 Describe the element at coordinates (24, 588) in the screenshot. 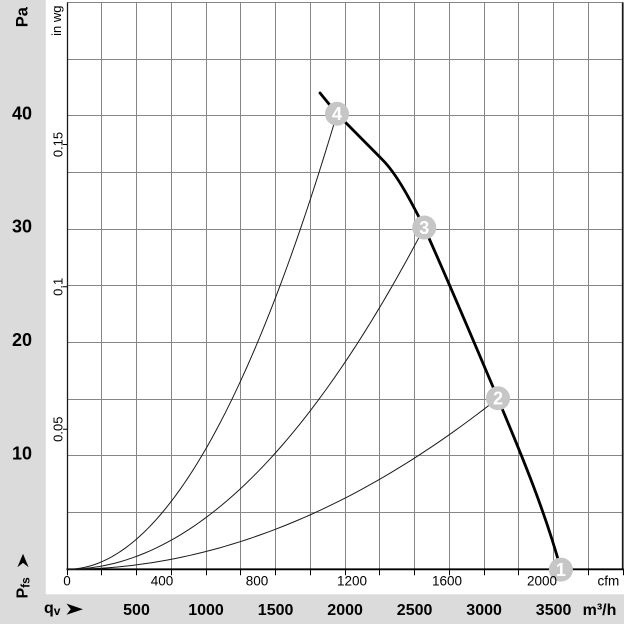

I see `svg-text: Pfs` at that location.